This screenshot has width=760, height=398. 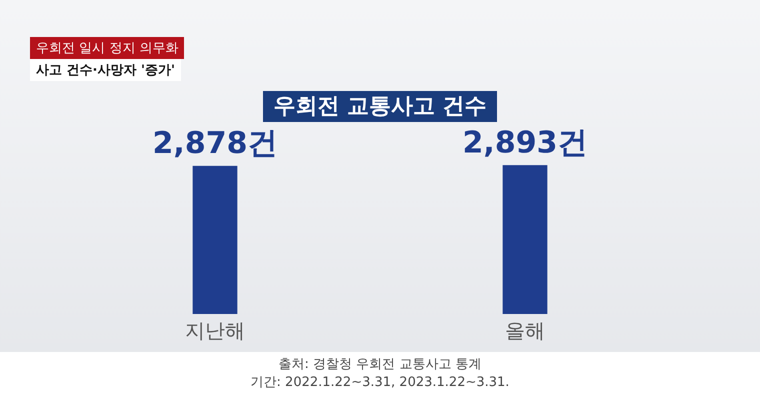 I want to click on text: 우회전 일시 정지 의무화, so click(x=107, y=48).